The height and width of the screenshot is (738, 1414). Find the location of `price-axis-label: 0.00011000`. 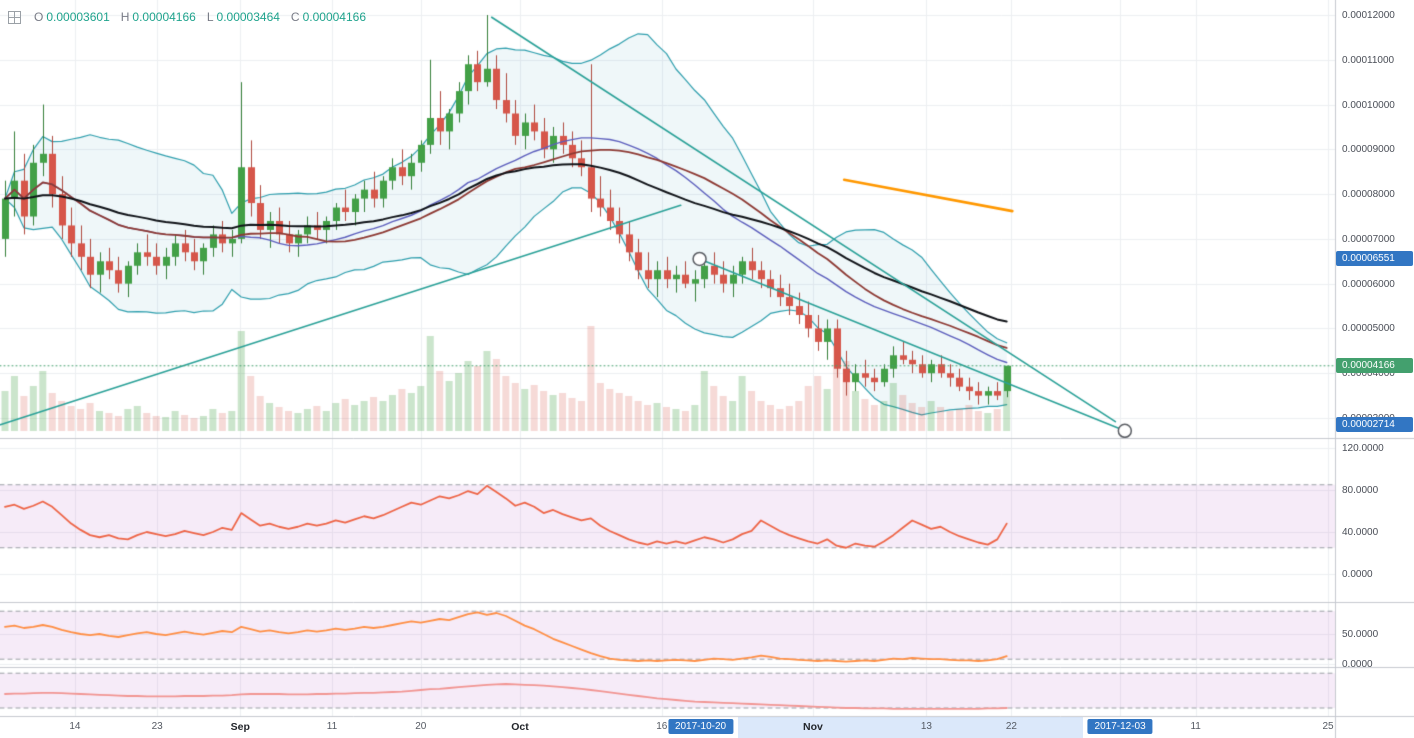

price-axis-label: 0.00011000 is located at coordinates (1368, 60).